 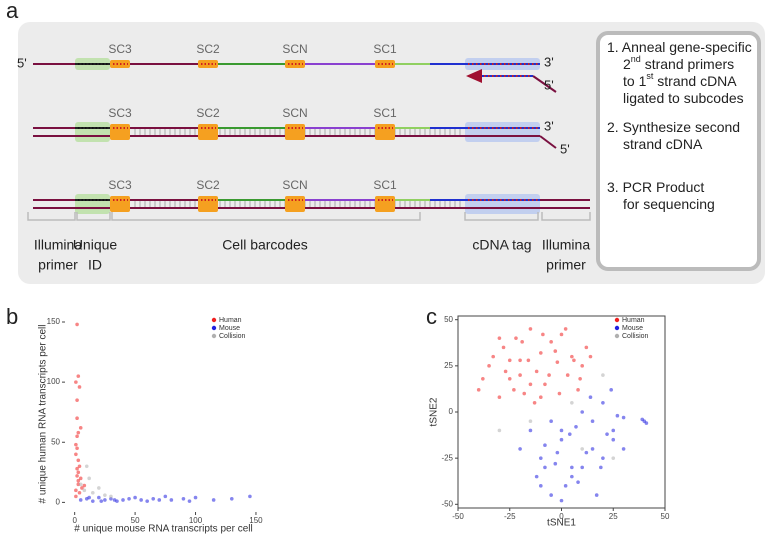 I want to click on primer, so click(x=544, y=84).